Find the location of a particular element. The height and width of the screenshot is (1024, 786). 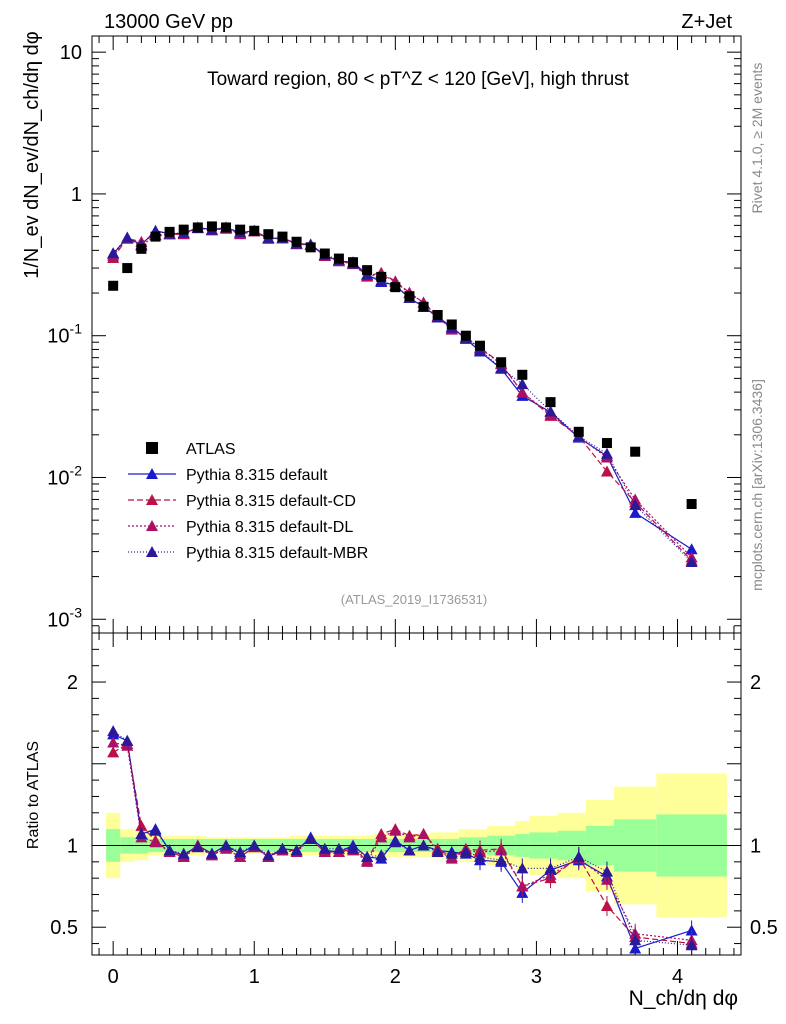

process-label: Z+Jet is located at coordinates (706, 22).